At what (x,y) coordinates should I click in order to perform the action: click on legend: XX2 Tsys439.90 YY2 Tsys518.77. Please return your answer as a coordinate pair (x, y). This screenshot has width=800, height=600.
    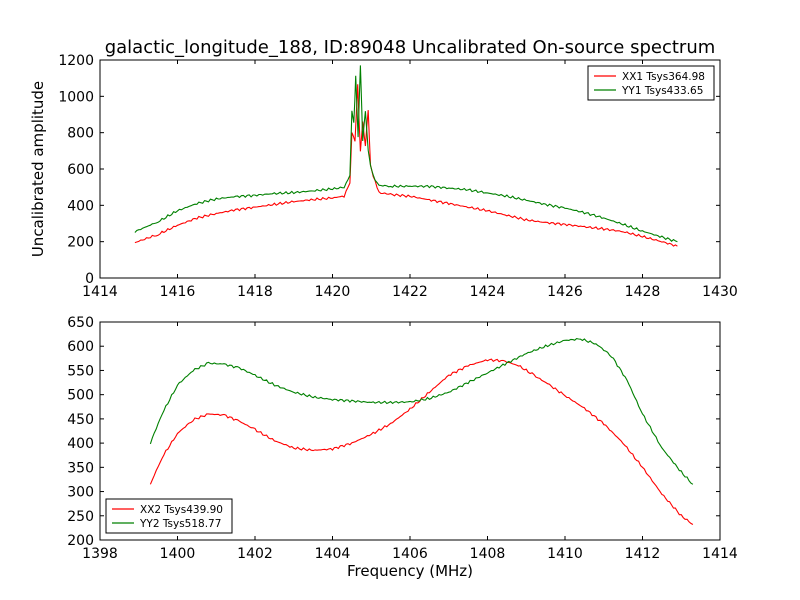
    Looking at the image, I should click on (169, 516).